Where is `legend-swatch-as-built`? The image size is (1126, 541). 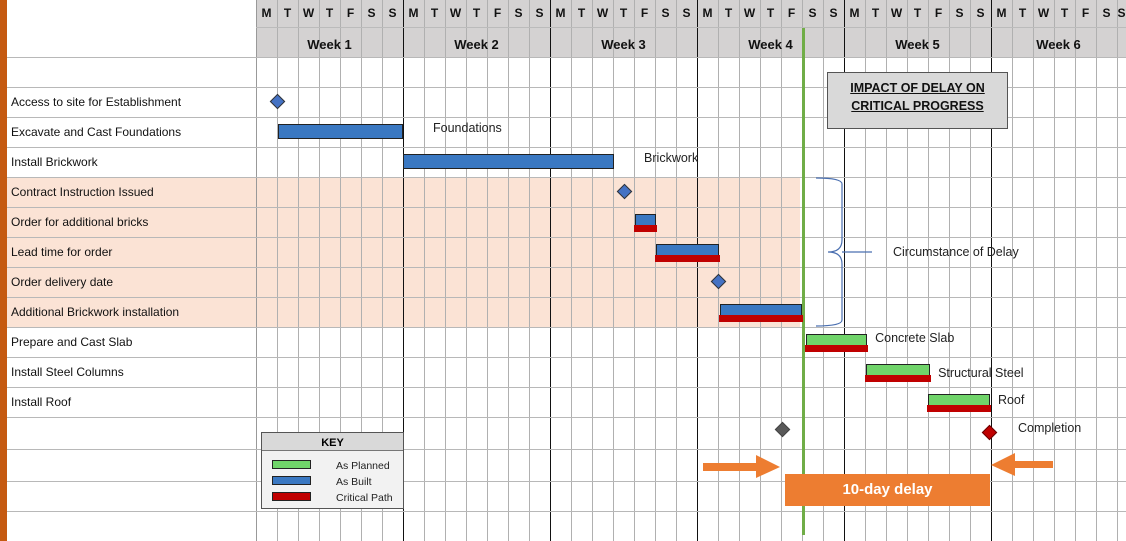 legend-swatch-as-built is located at coordinates (291, 480).